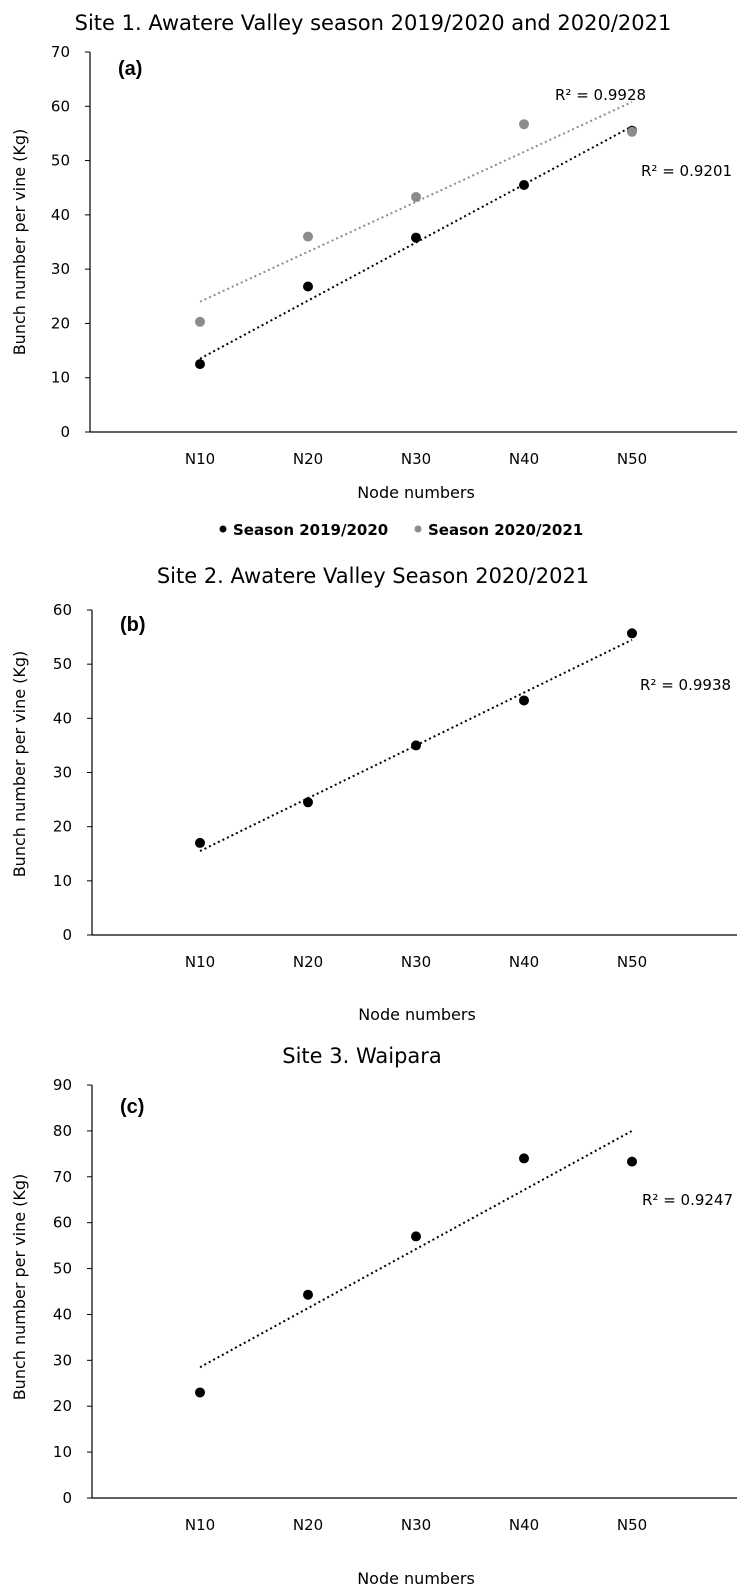 The image size is (746, 1591). I want to click on chart-a-trendlines, so click(416, 230).